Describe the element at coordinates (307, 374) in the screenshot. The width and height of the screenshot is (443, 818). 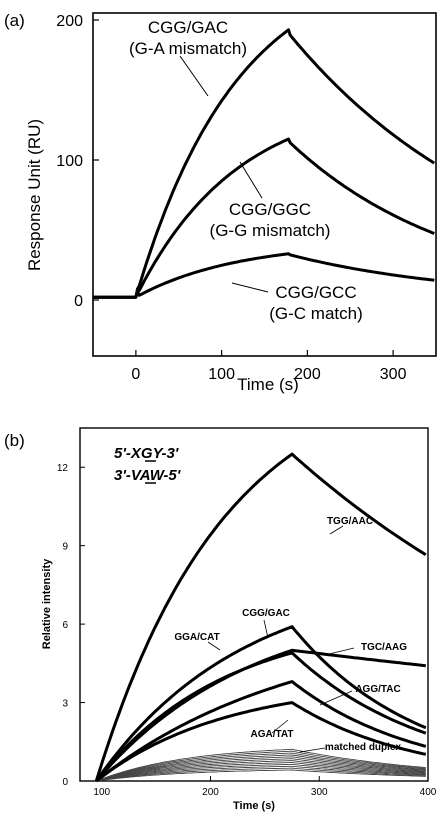
I see `panel-a-x-tick-label: 200` at that location.